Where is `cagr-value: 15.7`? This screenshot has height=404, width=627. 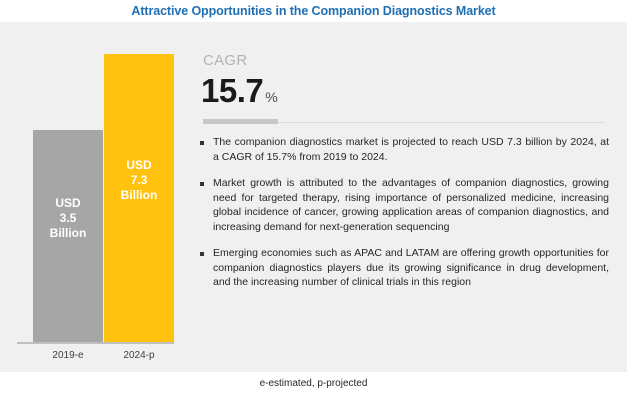
cagr-value: 15.7 is located at coordinates (232, 90).